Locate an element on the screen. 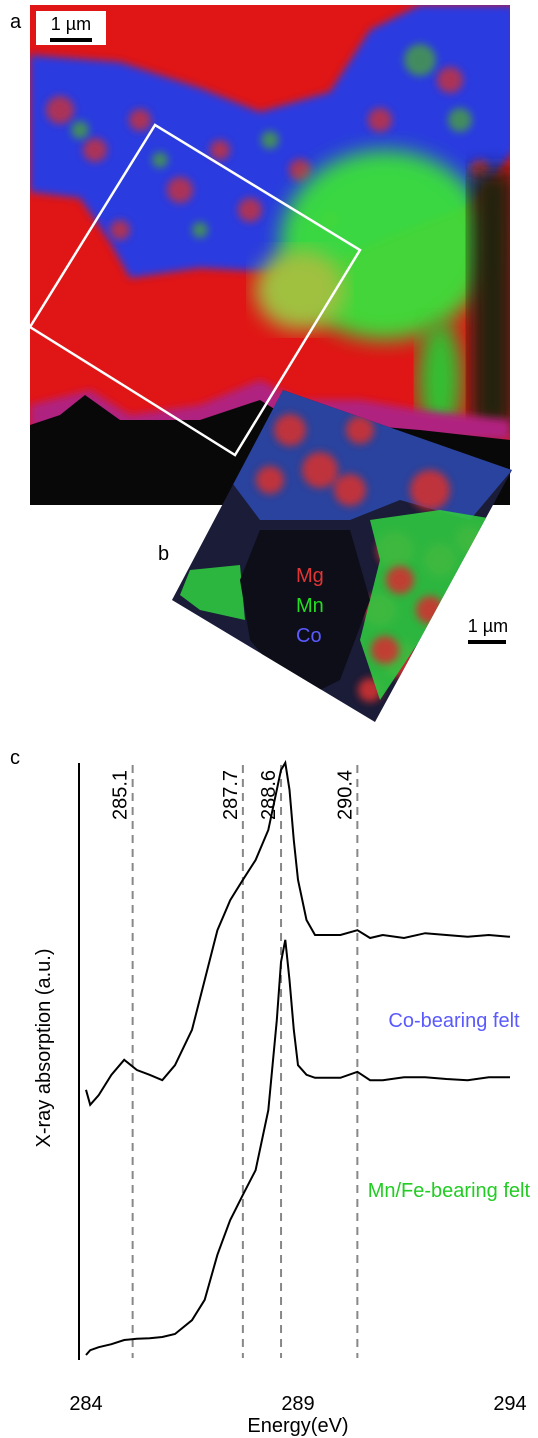  x-tick-label: 294 is located at coordinates (509, 1404).